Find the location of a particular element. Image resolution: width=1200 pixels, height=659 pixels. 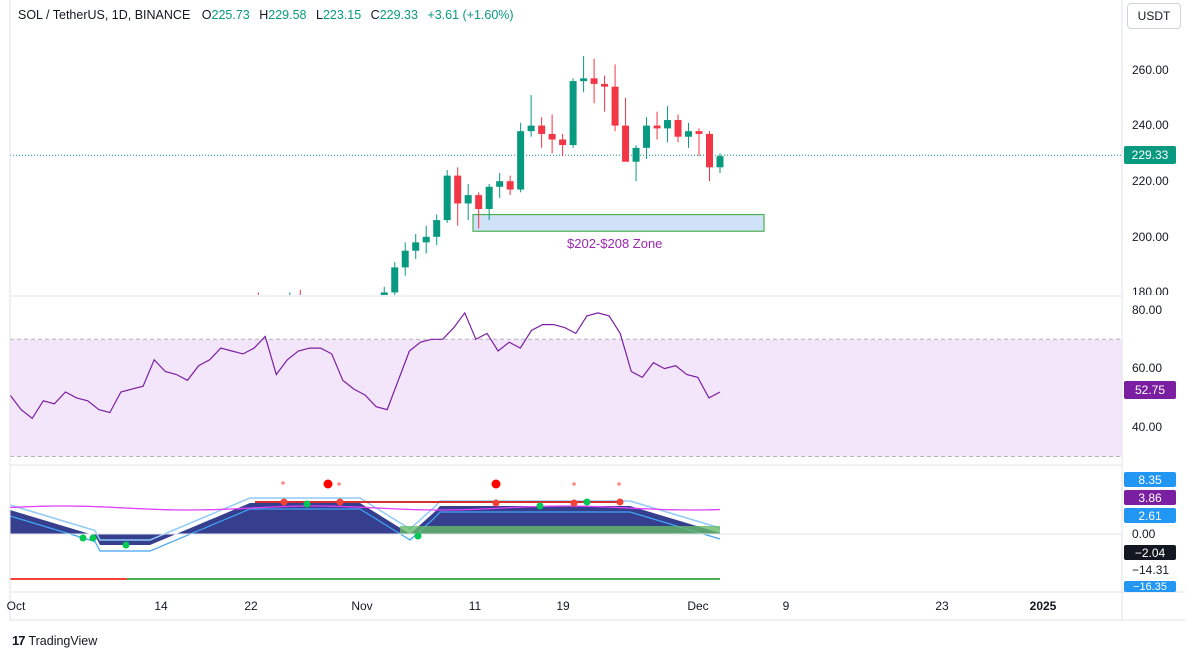

time-tick: Dec is located at coordinates (698, 606).